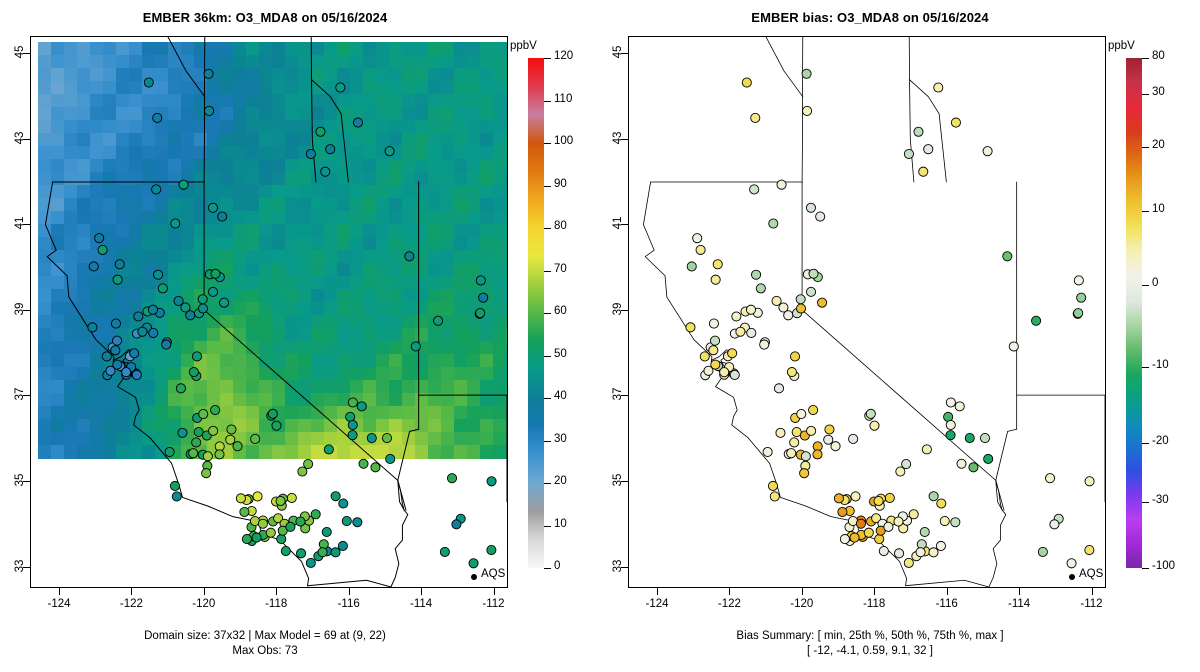 The height and width of the screenshot is (672, 1200). Describe the element at coordinates (564, 141) in the screenshot. I see `colorbar-tick-label: 100` at that location.